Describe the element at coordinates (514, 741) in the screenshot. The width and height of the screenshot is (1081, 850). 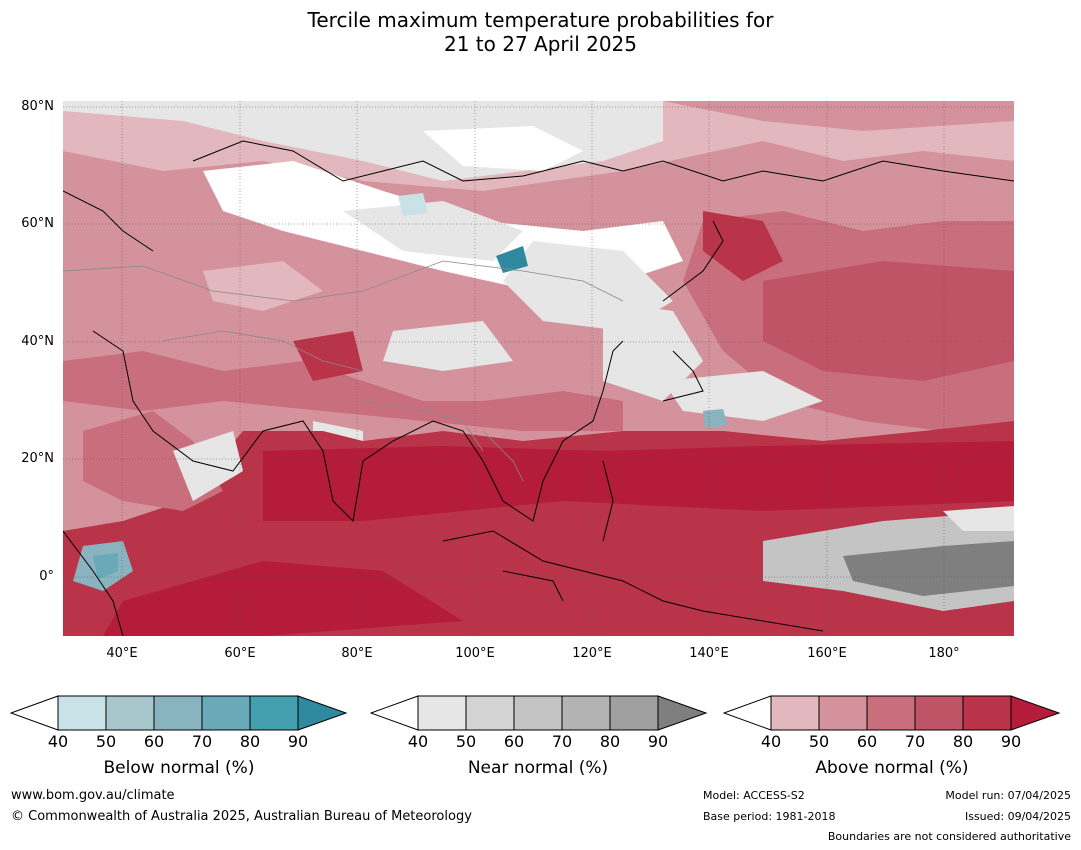
I see `near-tick-label: 60` at that location.